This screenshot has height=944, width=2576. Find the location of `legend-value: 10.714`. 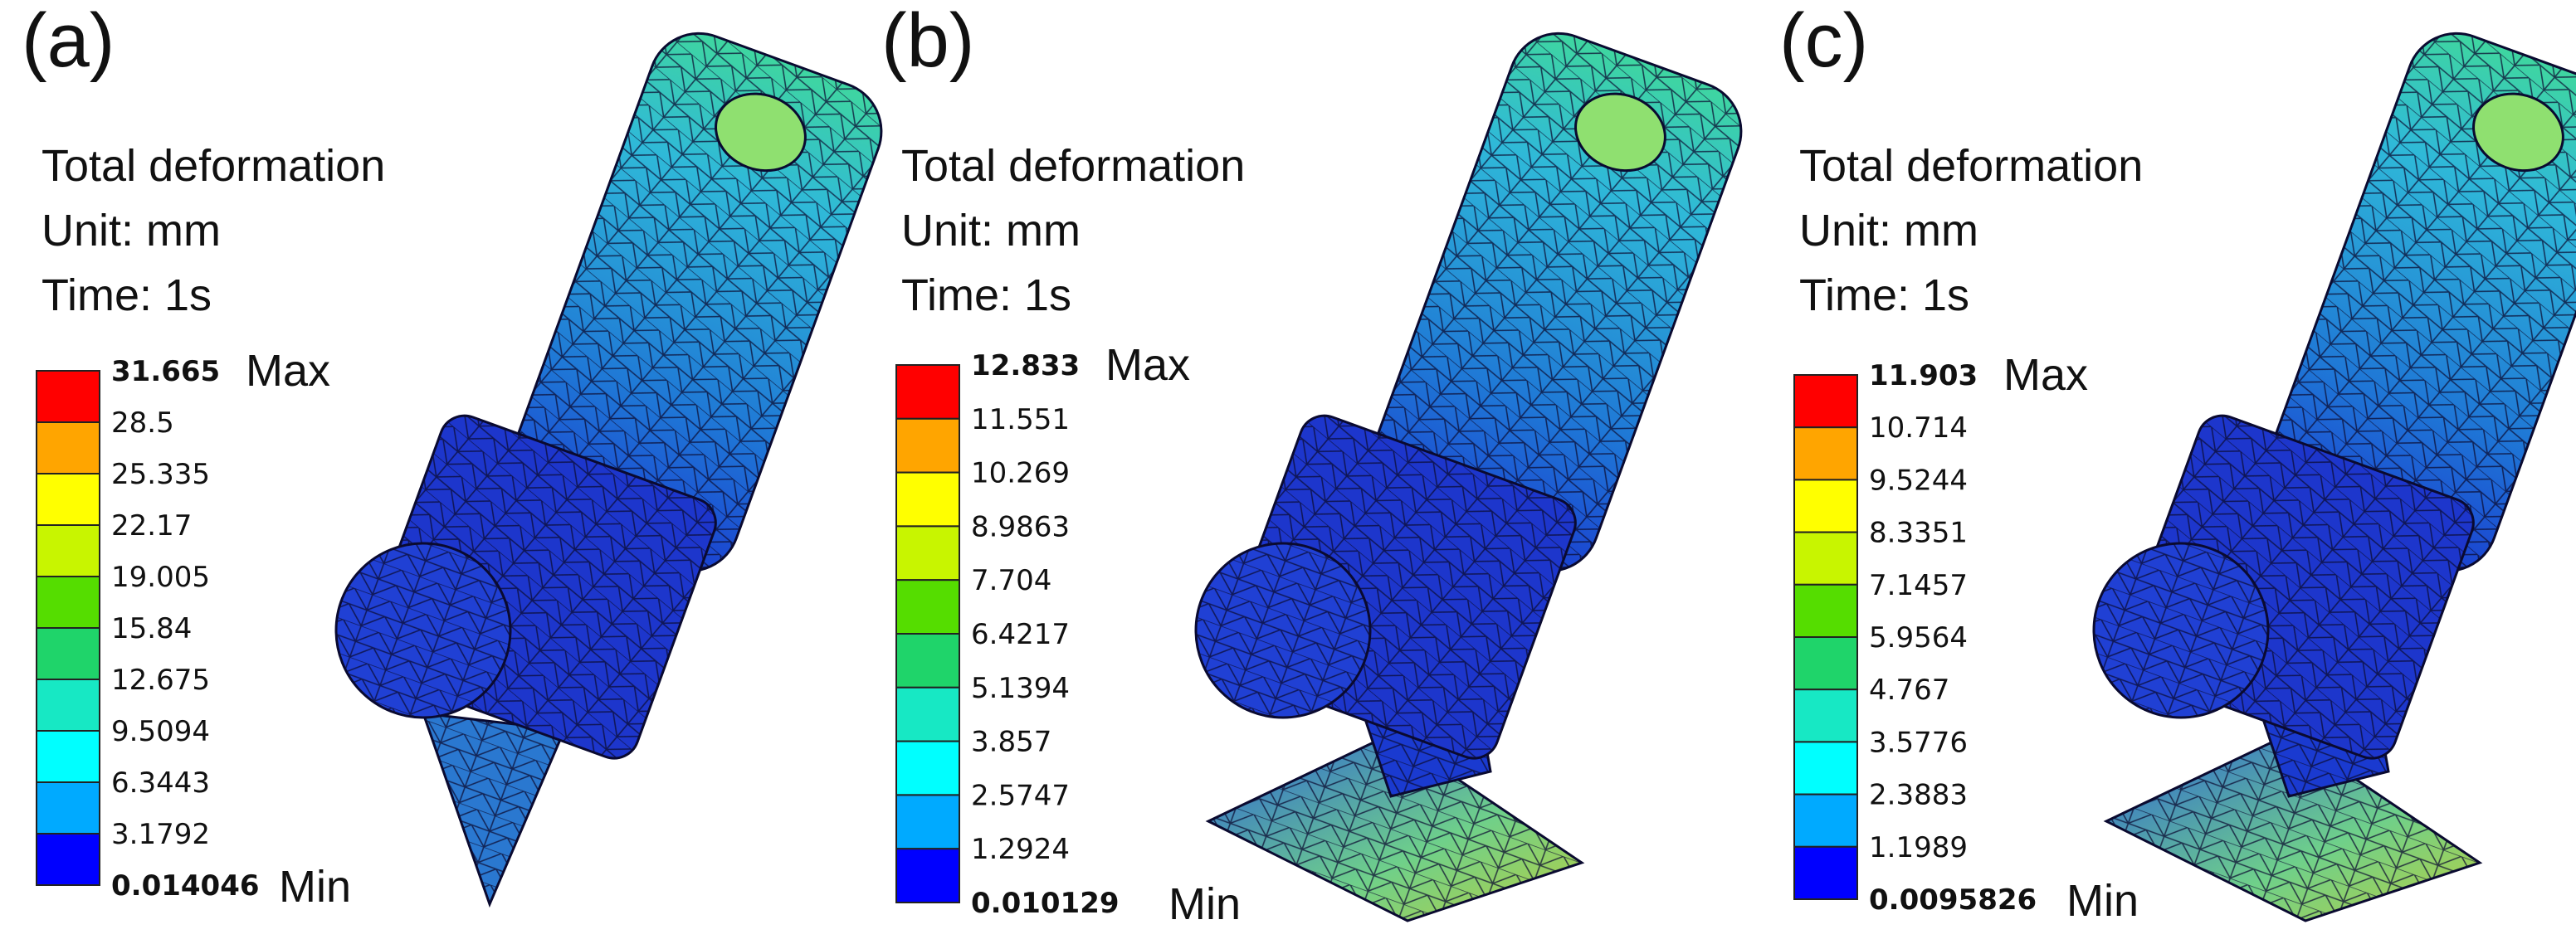

legend-value: 10.714 is located at coordinates (1919, 428).